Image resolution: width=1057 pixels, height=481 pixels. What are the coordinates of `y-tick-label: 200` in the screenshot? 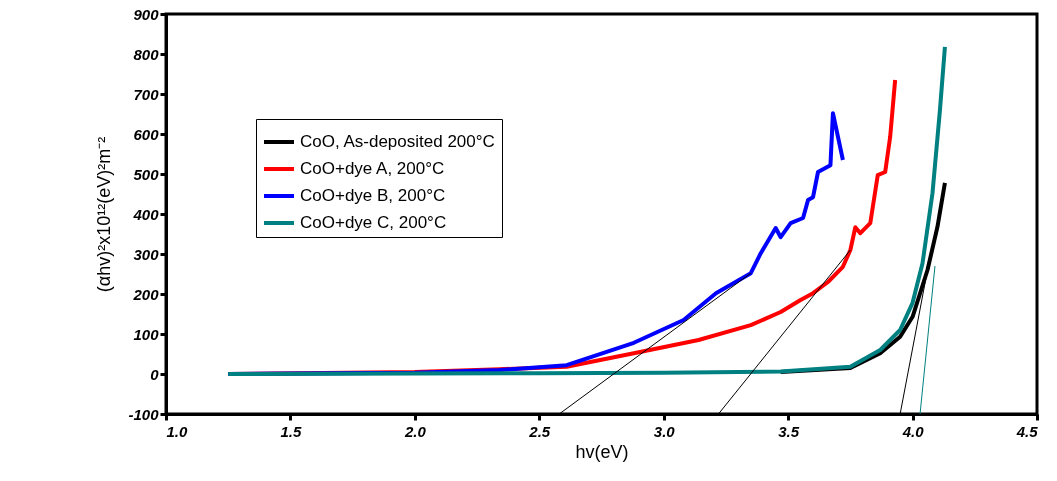 It's located at (146, 294).